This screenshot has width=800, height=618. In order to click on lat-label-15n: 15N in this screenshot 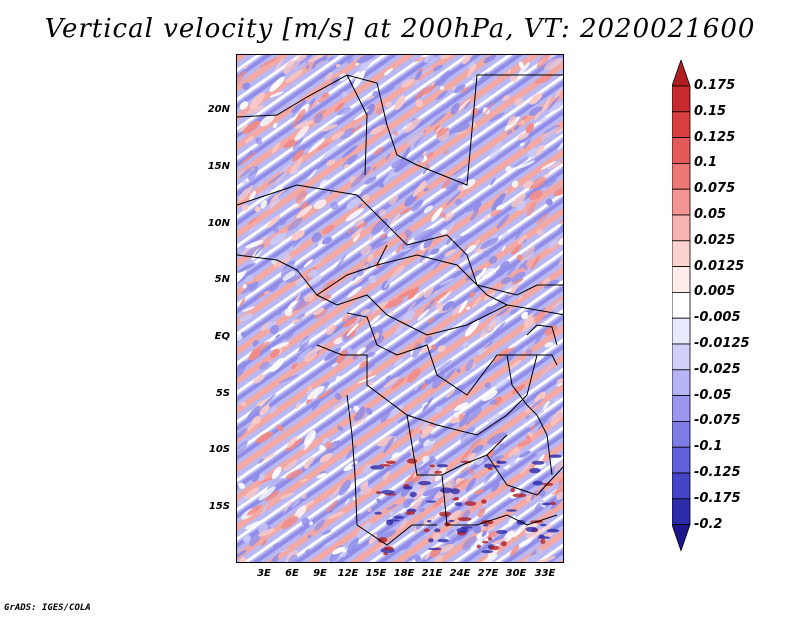, I will do `click(218, 166)`.